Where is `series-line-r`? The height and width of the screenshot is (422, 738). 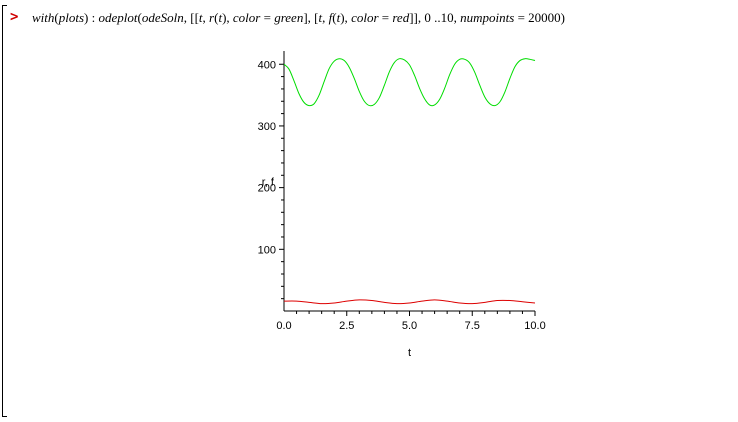
series-line-r is located at coordinates (409, 82).